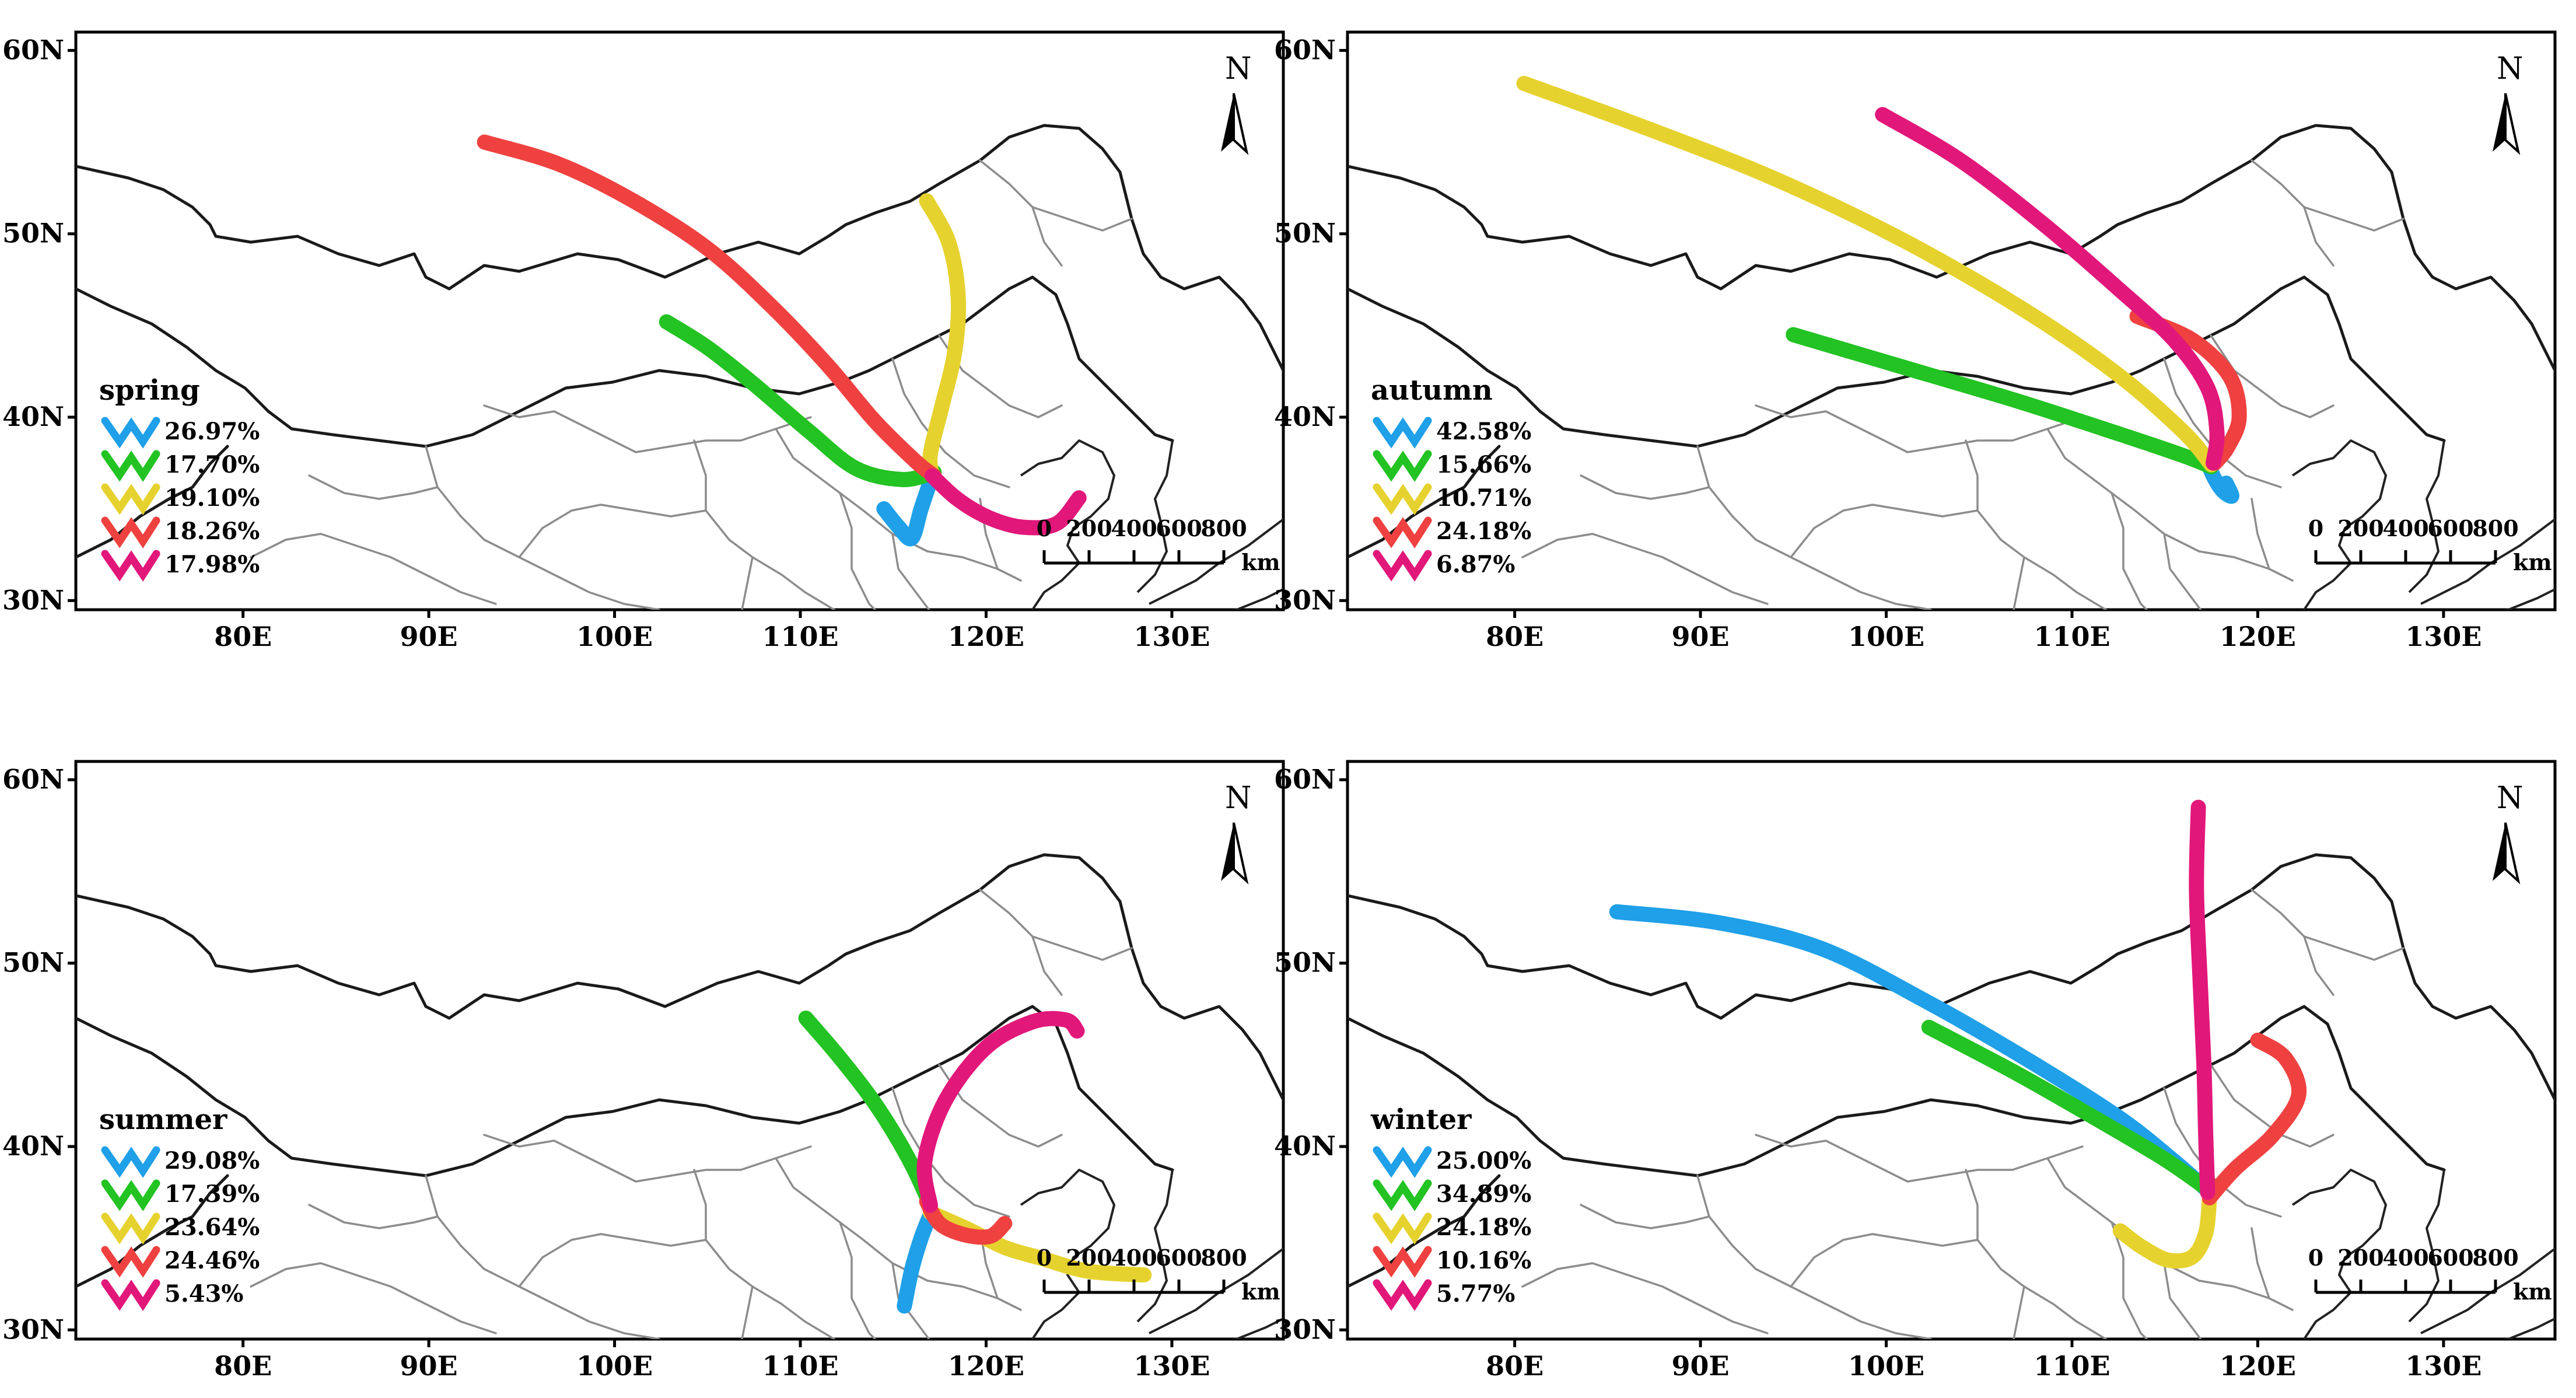  I want to click on season-label: spring, so click(149, 390).